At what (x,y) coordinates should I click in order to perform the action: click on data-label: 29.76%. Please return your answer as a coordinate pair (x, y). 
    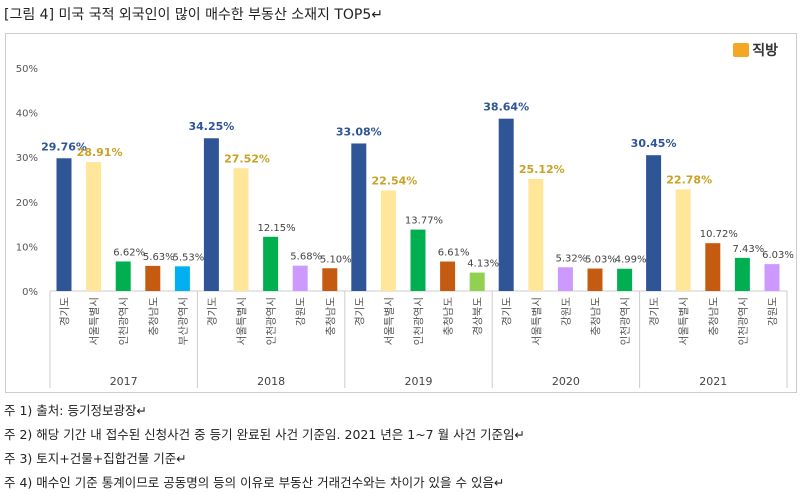
    Looking at the image, I should click on (64, 146).